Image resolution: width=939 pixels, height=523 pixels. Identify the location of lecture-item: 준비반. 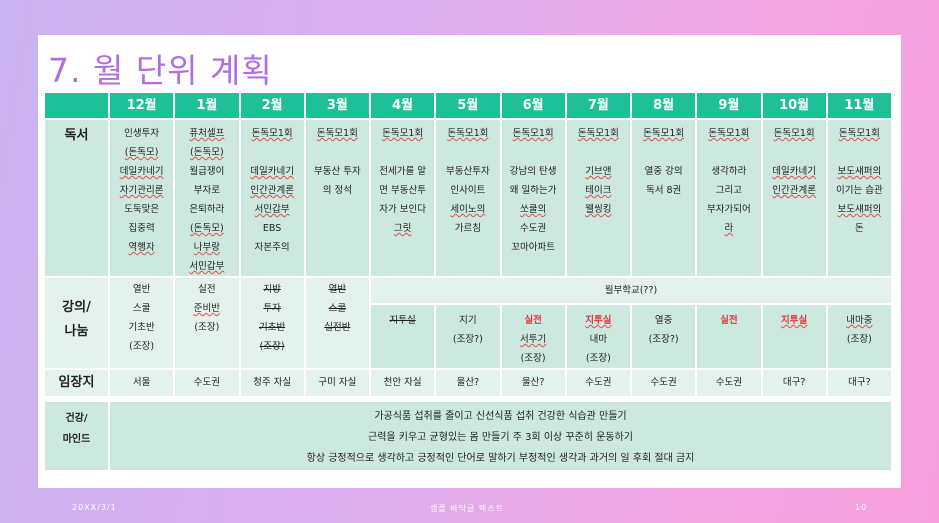
(206, 308).